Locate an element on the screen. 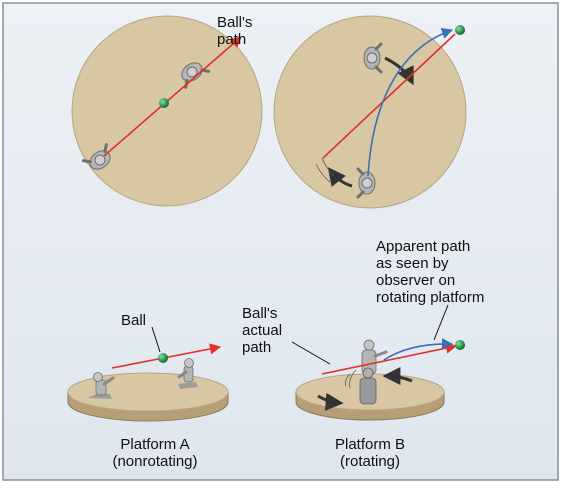  actual-path-label-leader is located at coordinates (311, 353).